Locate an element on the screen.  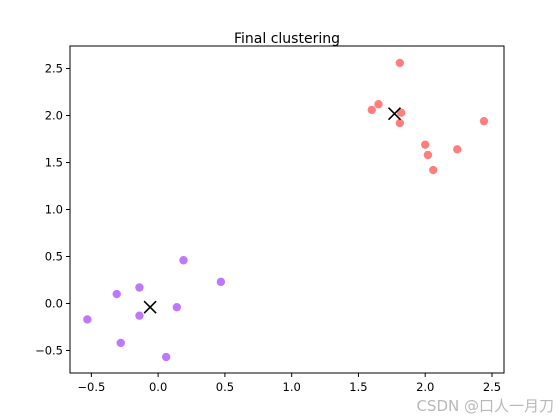
x-tick-label: 1.5 is located at coordinates (358, 387).